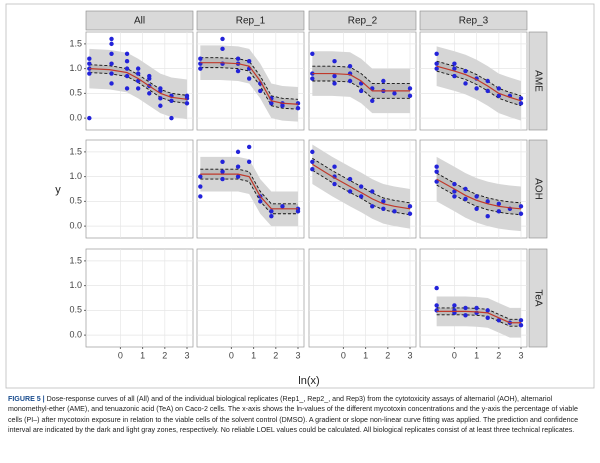 This screenshot has width=600, height=463. What do you see at coordinates (537, 298) in the screenshot?
I see `row-label: TeA` at bounding box center [537, 298].